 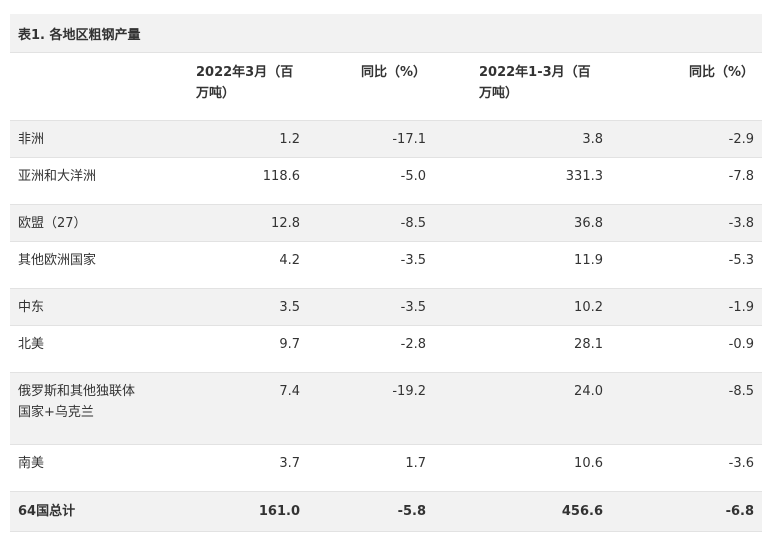 I want to click on header-q1-output: 2022年1-3月（百万吨）, so click(x=522, y=86).